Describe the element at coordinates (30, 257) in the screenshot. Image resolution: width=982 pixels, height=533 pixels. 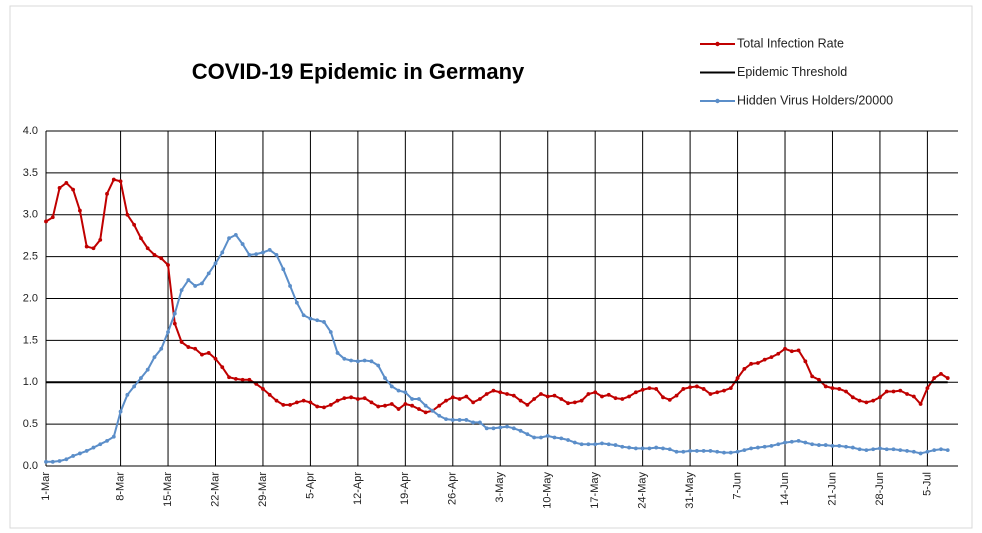
I see `y-tick-label: 2.5` at that location.